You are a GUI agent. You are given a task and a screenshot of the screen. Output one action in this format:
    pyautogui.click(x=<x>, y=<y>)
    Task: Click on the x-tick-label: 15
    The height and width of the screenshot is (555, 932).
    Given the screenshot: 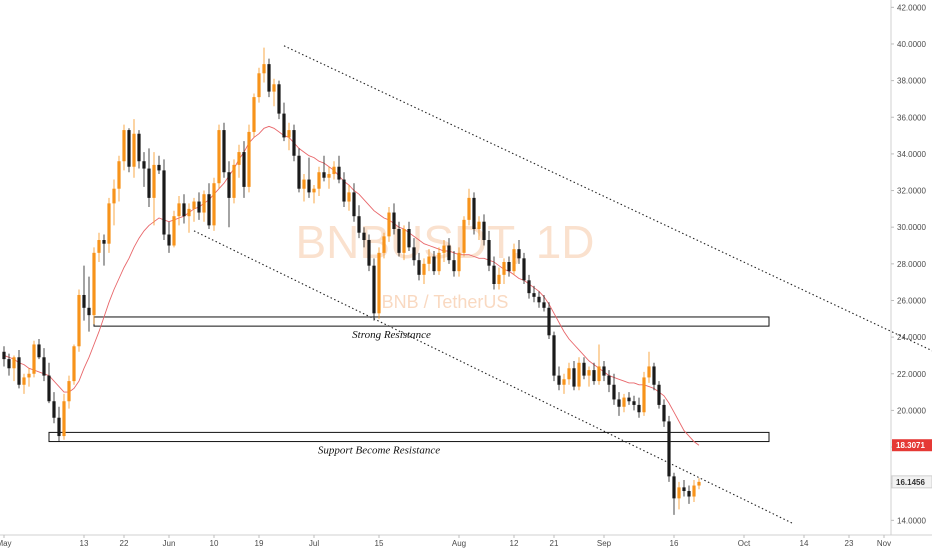 What is the action you would take?
    pyautogui.click(x=379, y=543)
    